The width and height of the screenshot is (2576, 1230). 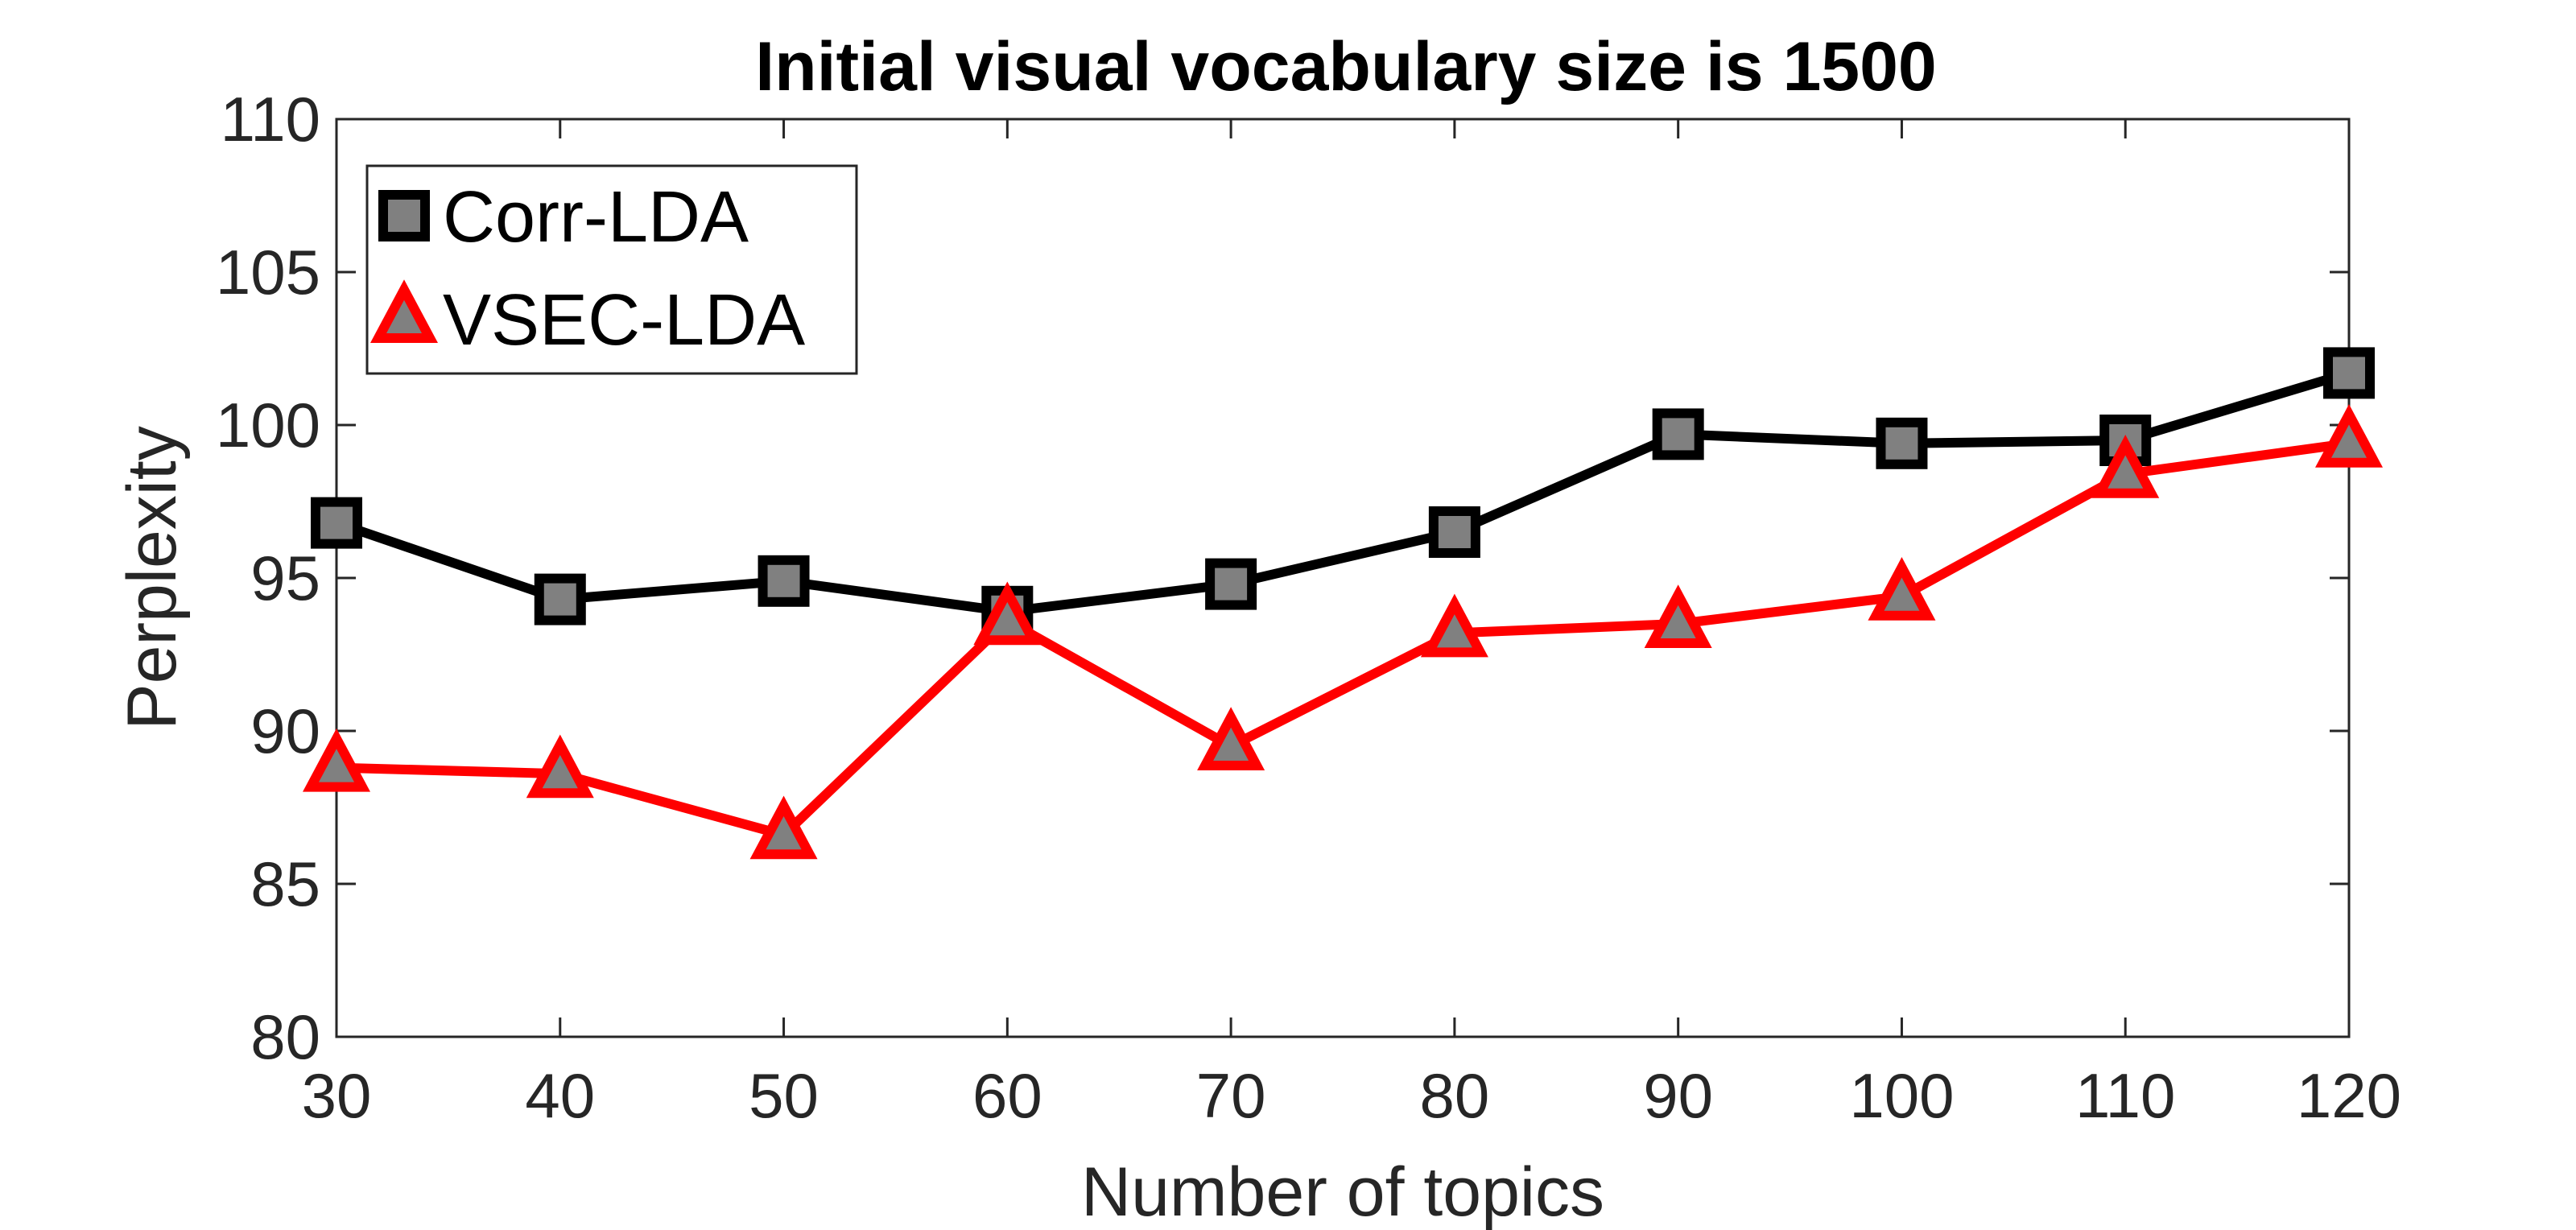 What do you see at coordinates (596, 217) in the screenshot?
I see `legend-label-corr-lda: Corr-LDA` at bounding box center [596, 217].